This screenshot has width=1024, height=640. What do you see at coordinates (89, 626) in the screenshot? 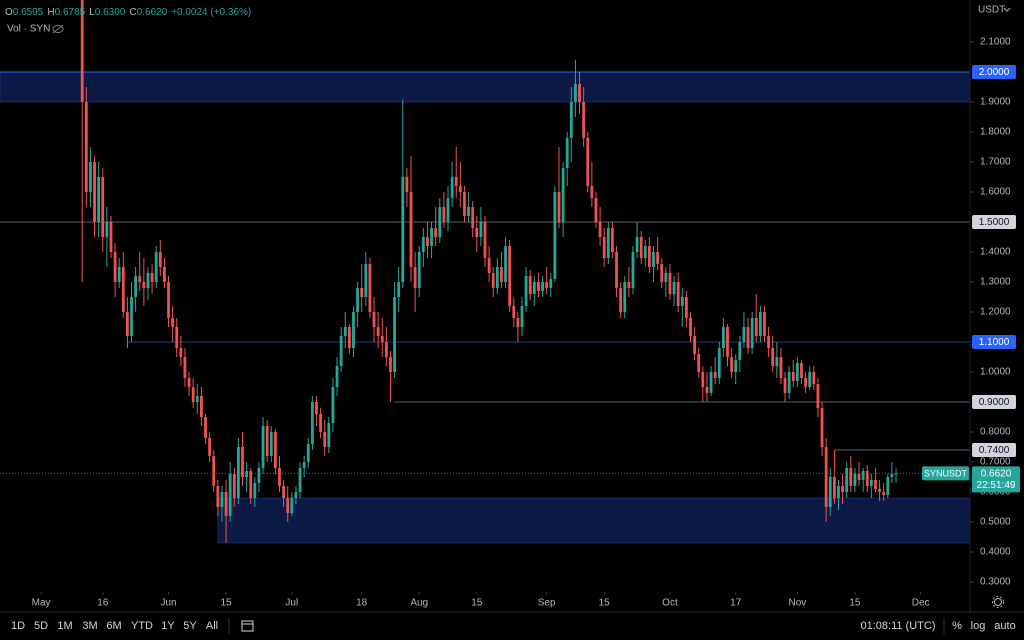
I see `range-button: 3M` at bounding box center [89, 626].